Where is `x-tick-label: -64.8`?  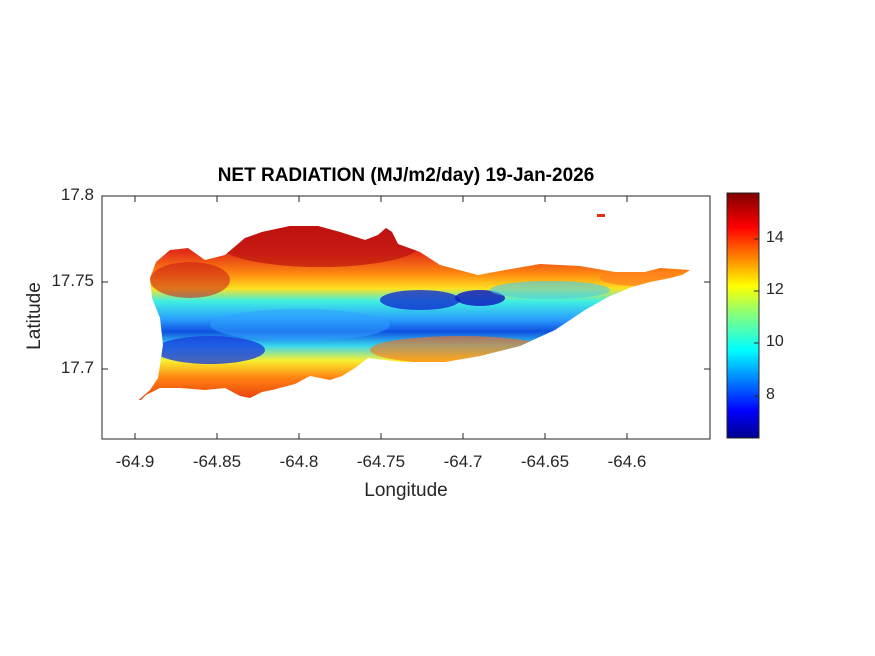
x-tick-label: -64.8 is located at coordinates (299, 461).